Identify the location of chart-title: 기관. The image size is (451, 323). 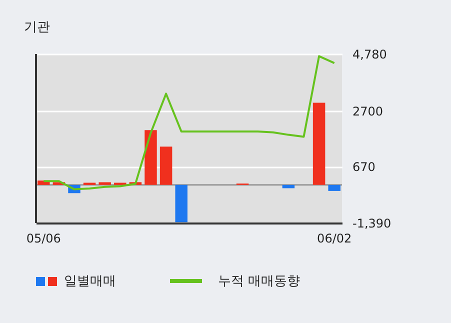
(37, 27).